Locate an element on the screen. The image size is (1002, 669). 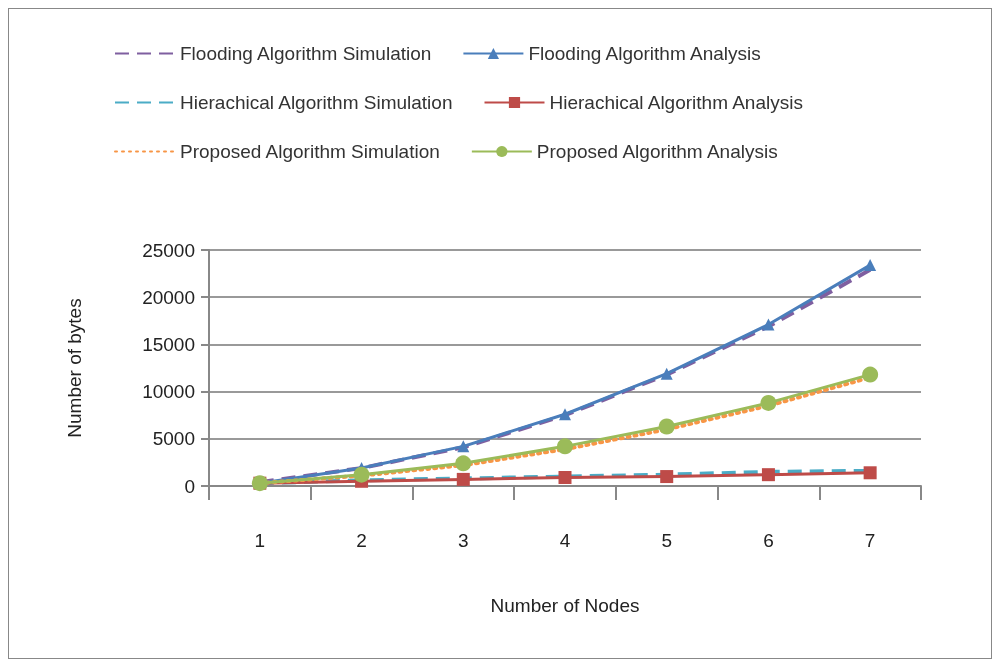
x-tick-label: 7 is located at coordinates (870, 540).